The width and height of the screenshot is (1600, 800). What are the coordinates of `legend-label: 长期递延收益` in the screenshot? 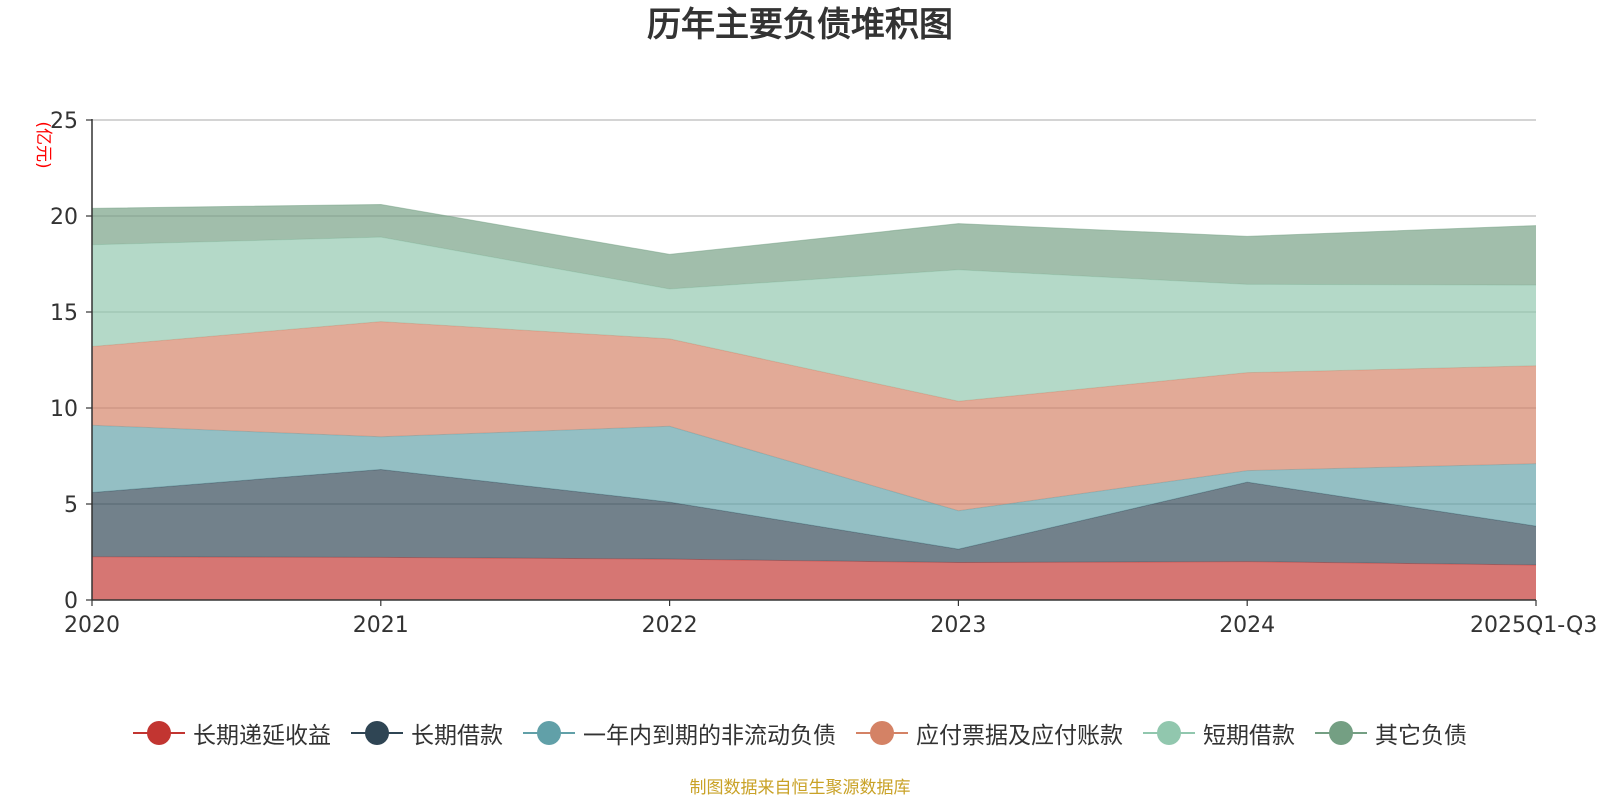 It's located at (262, 736).